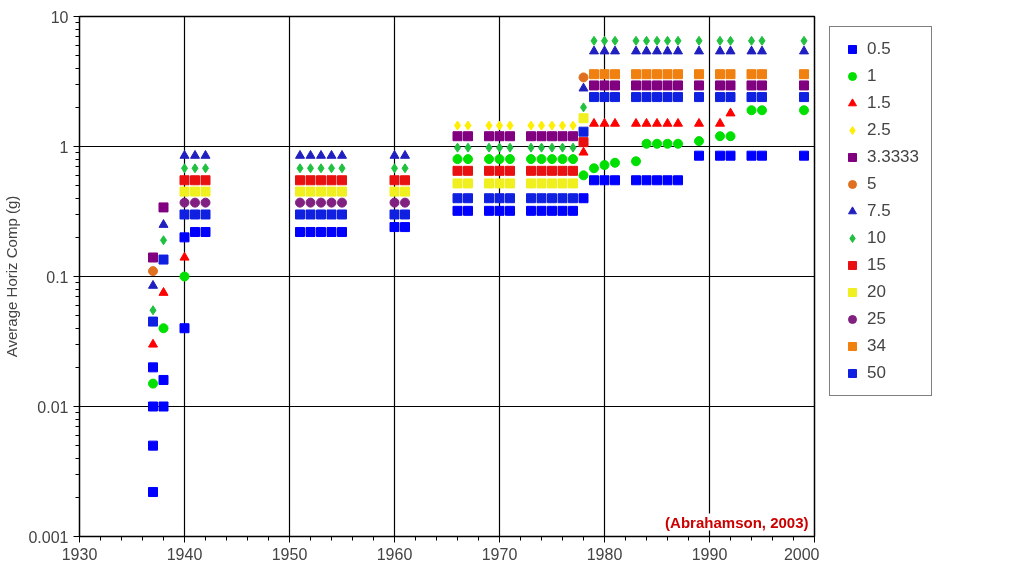 The width and height of the screenshot is (1029, 576). Describe the element at coordinates (872, 184) in the screenshot. I see `legend-label: 5` at that location.